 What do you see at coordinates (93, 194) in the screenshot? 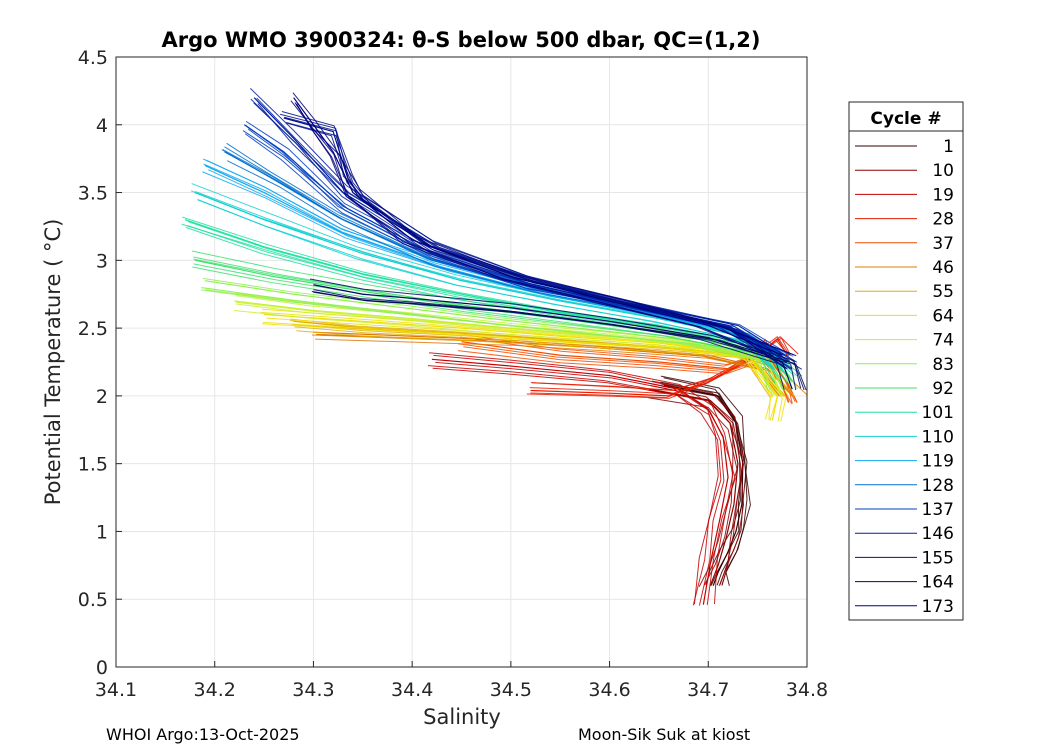
I see `y-tick-label: 3.5` at bounding box center [93, 194].